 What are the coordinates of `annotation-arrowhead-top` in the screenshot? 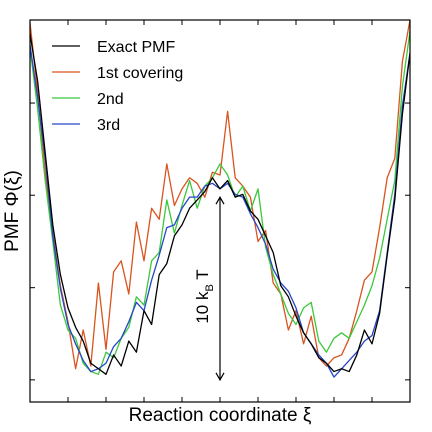 It's located at (220, 200).